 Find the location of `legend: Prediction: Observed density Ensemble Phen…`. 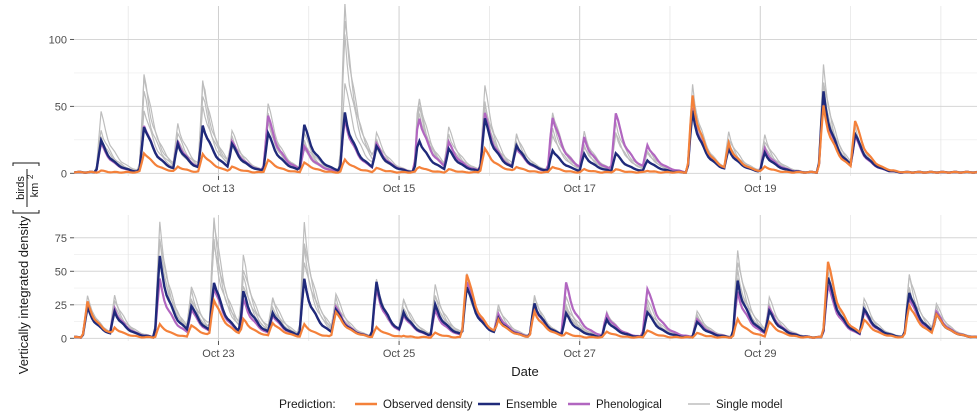

legend: Prediction: Observed density Ensemble Phen… is located at coordinates (530, 404).